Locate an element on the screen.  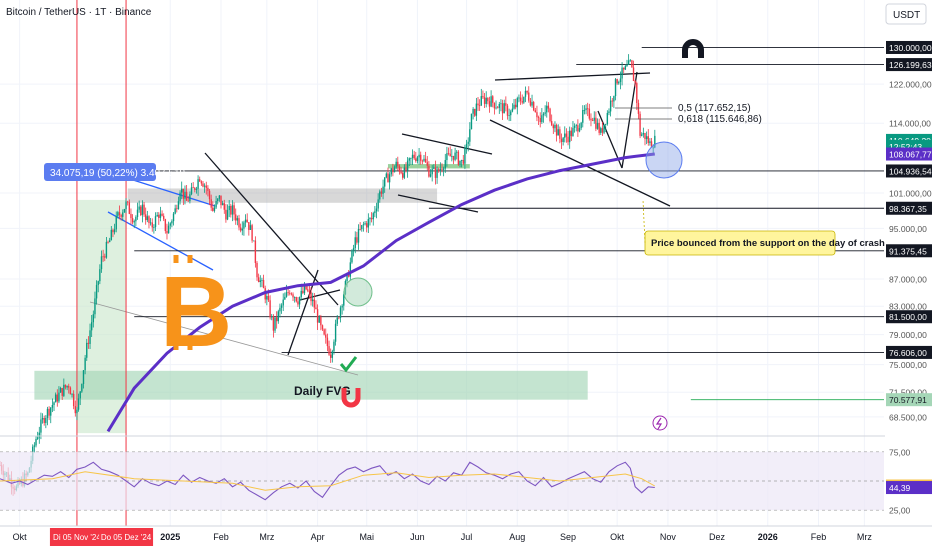
currency-button is located at coordinates (906, 14).